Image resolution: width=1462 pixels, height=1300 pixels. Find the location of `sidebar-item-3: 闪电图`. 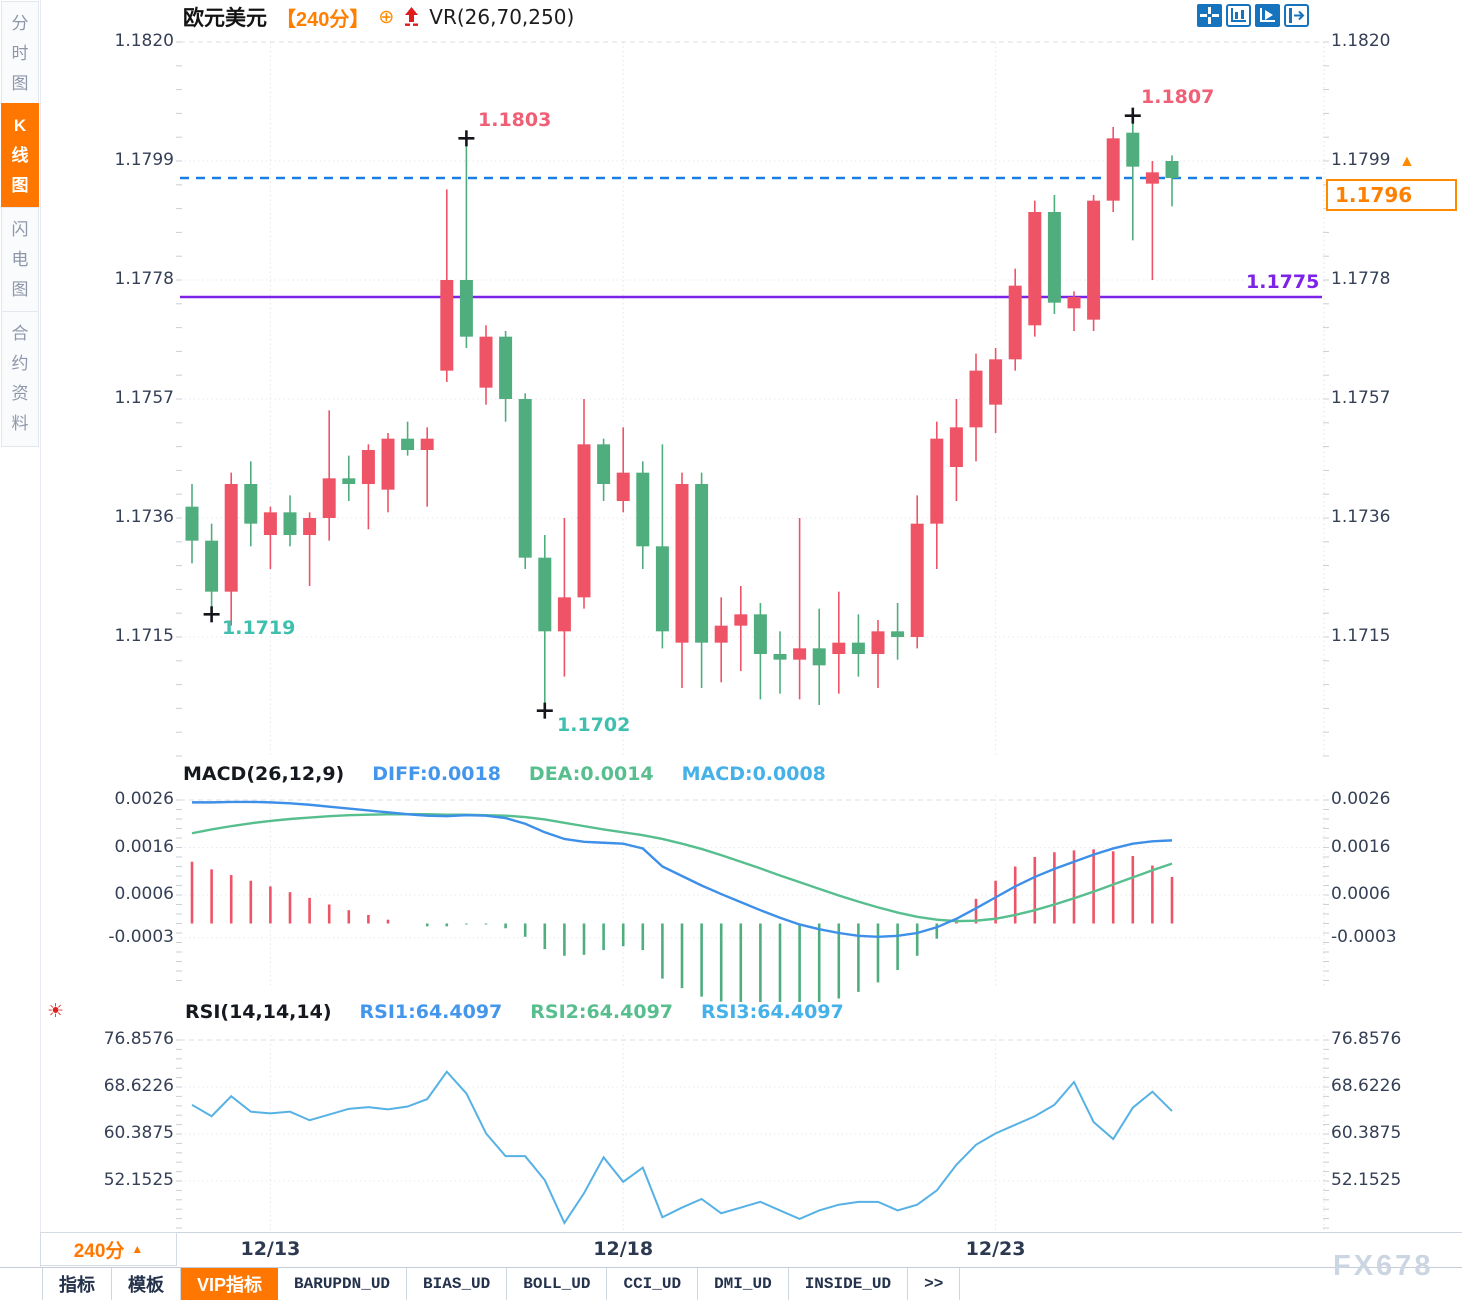

sidebar-item-3: 闪电图 is located at coordinates (20, 260).